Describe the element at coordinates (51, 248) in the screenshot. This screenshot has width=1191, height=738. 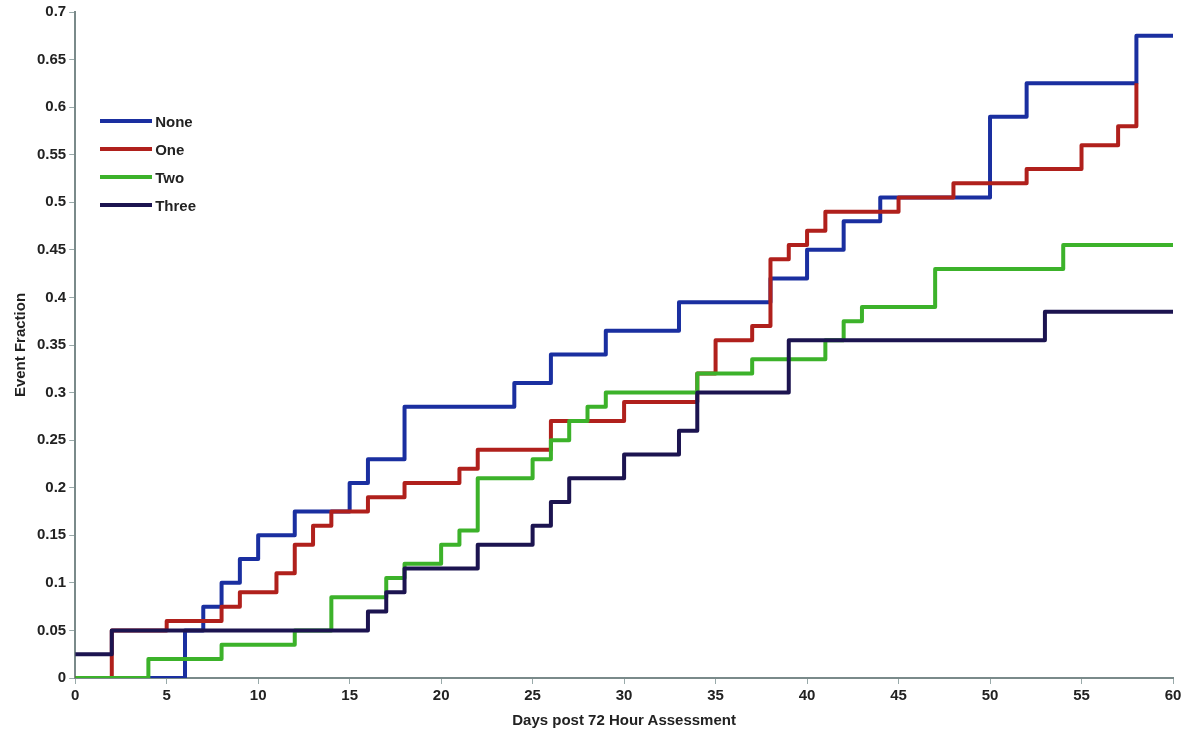
I see `y-tick-label: 0.45` at that location.